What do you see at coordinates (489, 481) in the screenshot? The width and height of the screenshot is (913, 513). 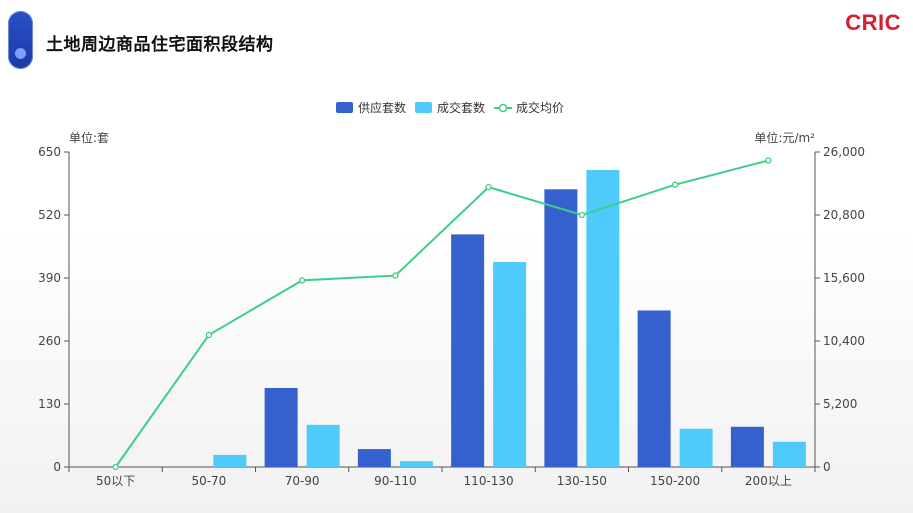 I see `x-tick-label: 110-130` at bounding box center [489, 481].